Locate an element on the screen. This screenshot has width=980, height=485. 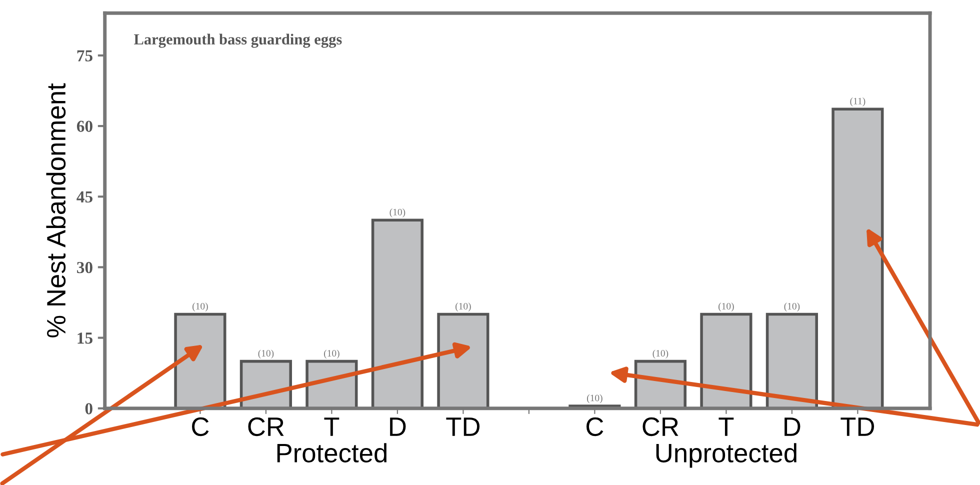
y-tick-label: 30 is located at coordinates (84, 268).